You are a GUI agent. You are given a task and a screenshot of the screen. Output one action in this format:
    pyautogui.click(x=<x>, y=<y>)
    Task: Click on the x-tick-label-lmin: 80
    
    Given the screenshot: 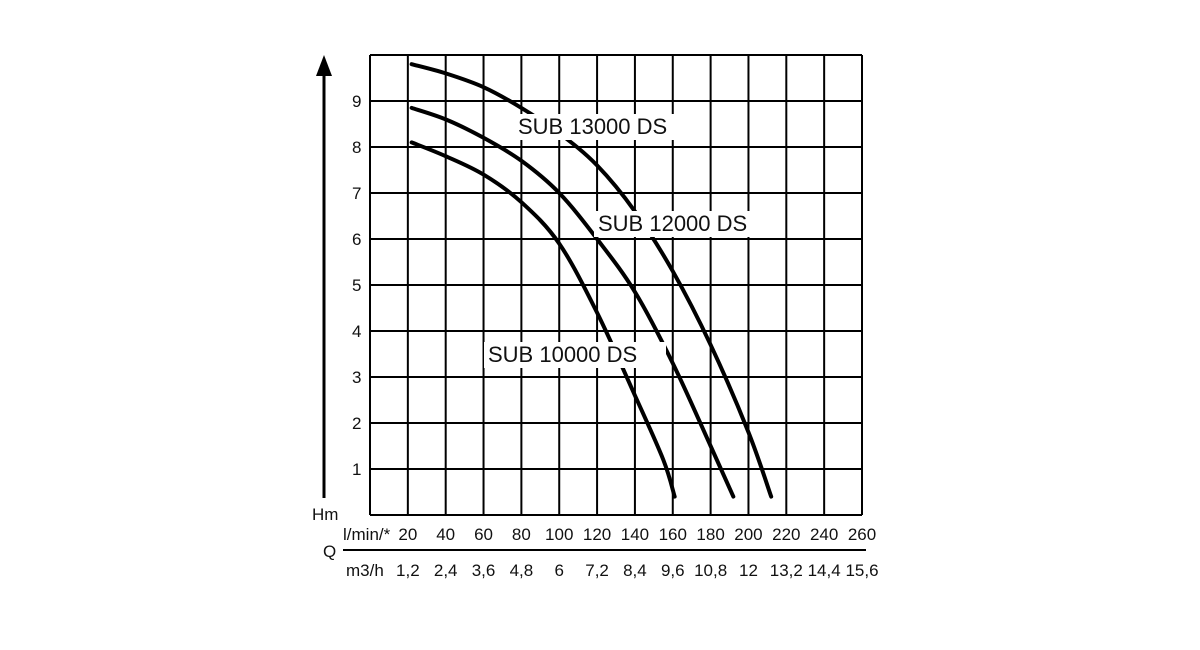 What is the action you would take?
    pyautogui.click(x=521, y=534)
    